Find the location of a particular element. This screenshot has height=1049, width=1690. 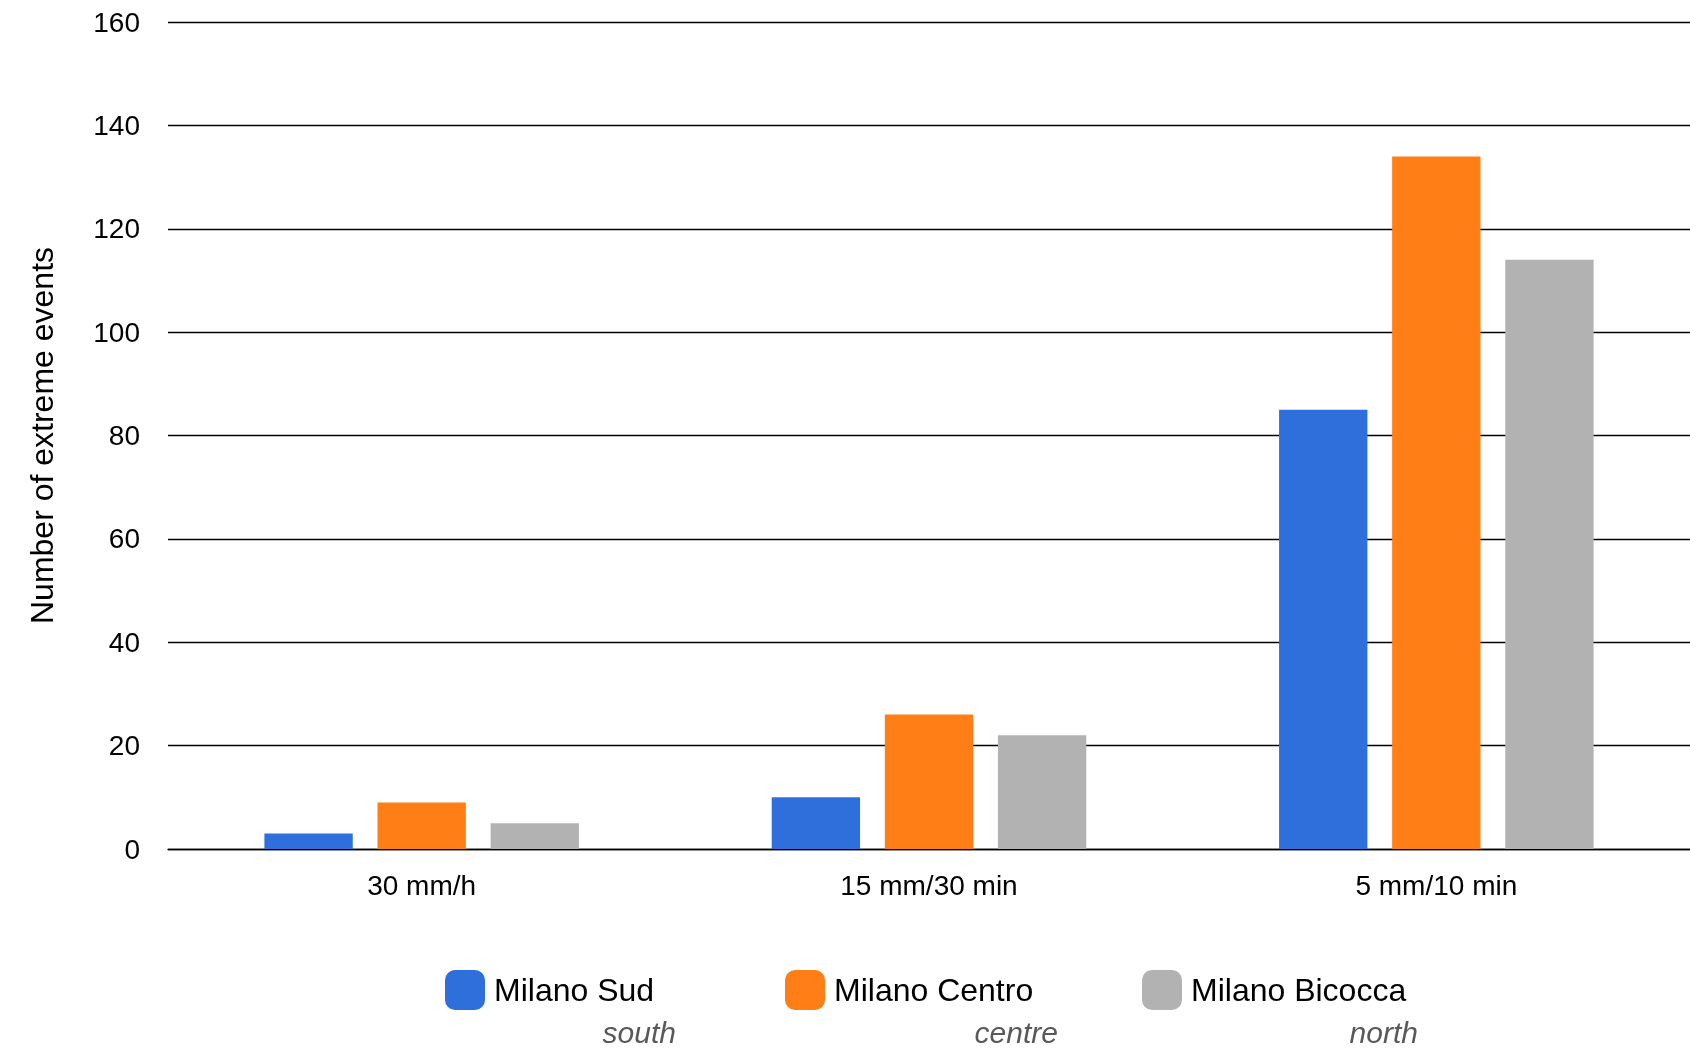

y-tick-label: 60 is located at coordinates (124, 539).